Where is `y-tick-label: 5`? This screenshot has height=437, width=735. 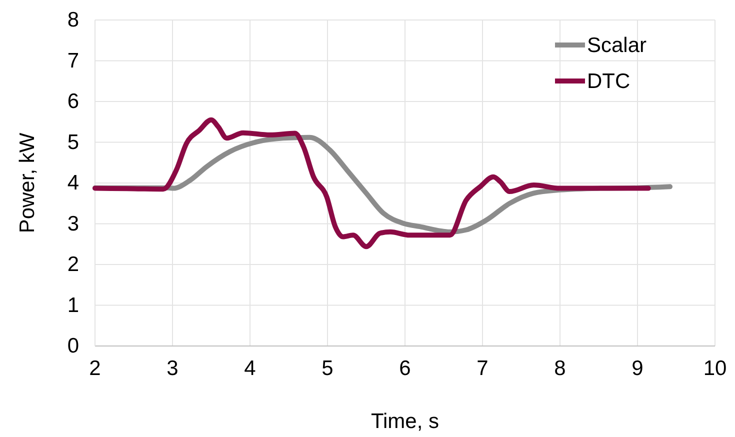
y-tick-label: 5 is located at coordinates (73, 142).